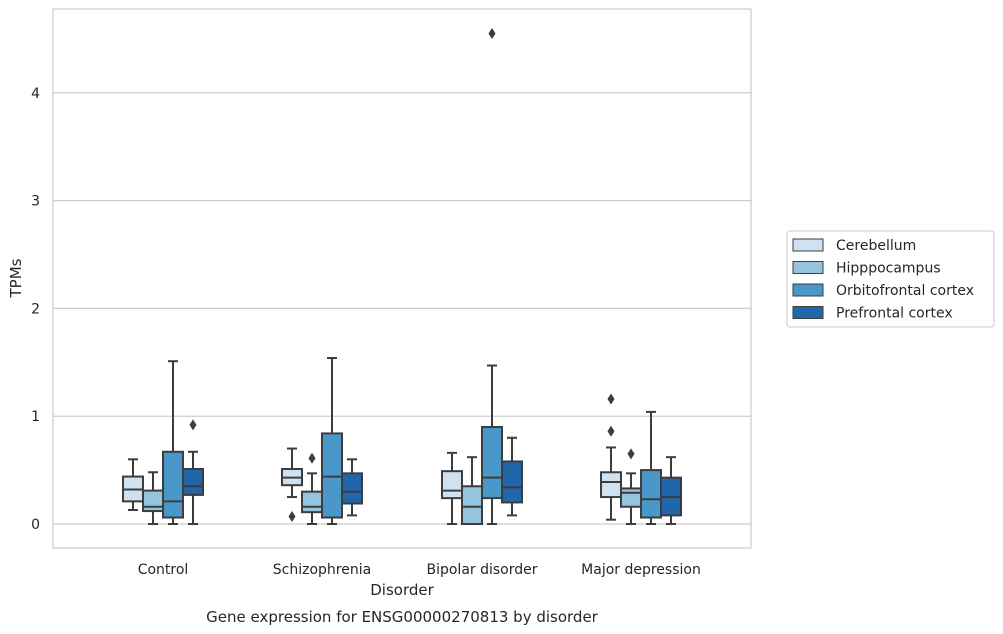  What do you see at coordinates (35, 202) in the screenshot?
I see `y-tick-label: 3` at bounding box center [35, 202].